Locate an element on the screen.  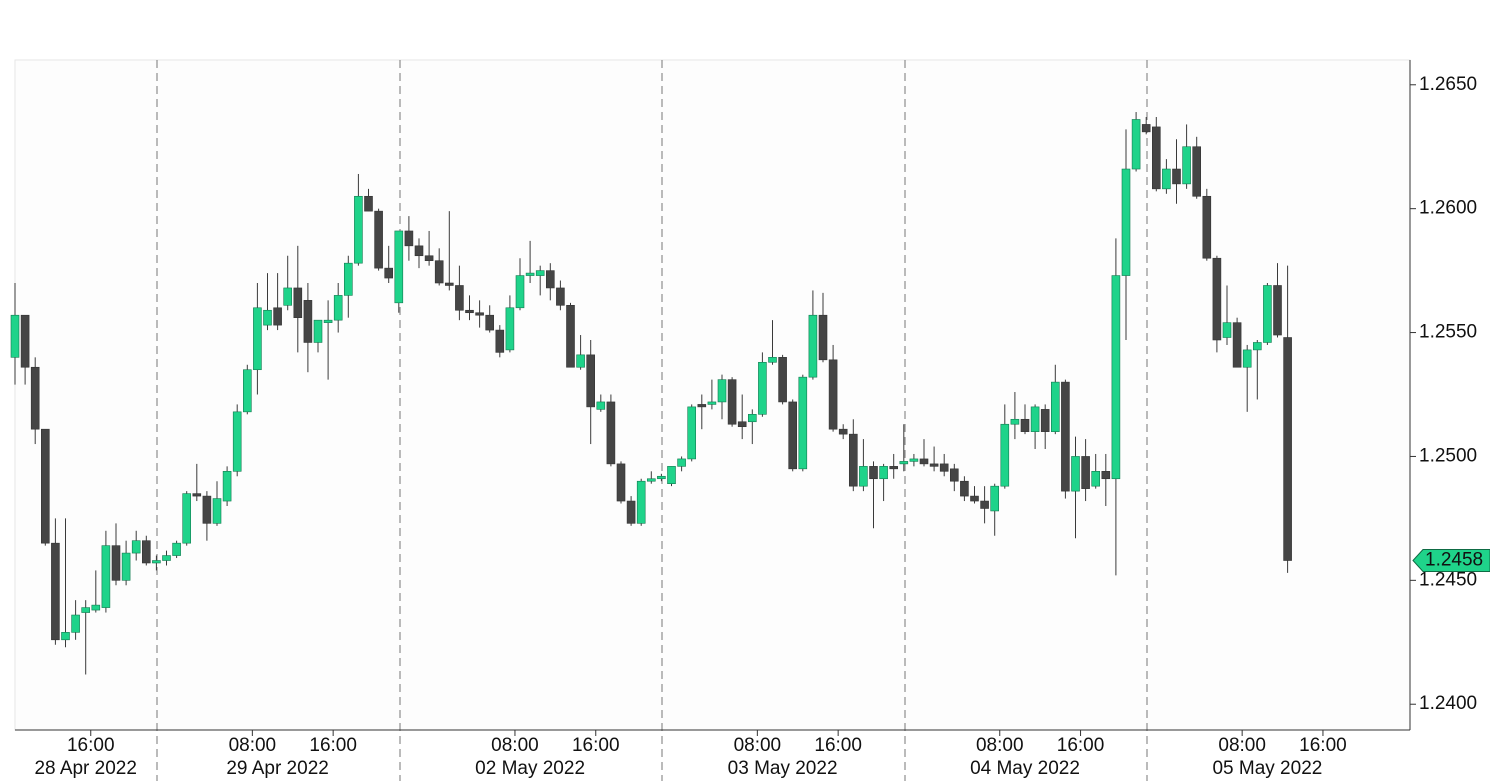
y-tick-label: 1.2600 is located at coordinates (1448, 208).